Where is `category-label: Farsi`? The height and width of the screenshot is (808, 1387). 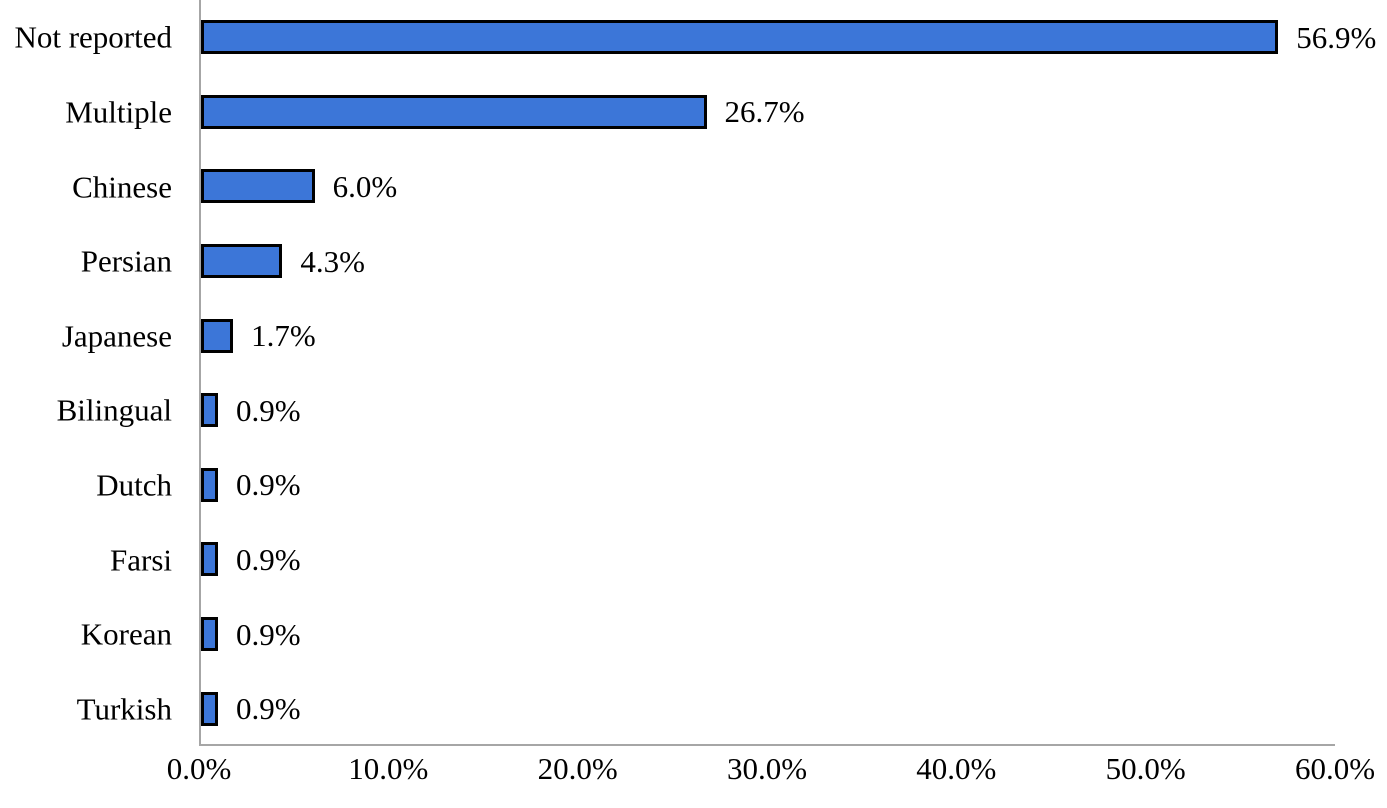 category-label: Farsi is located at coordinates (141, 559).